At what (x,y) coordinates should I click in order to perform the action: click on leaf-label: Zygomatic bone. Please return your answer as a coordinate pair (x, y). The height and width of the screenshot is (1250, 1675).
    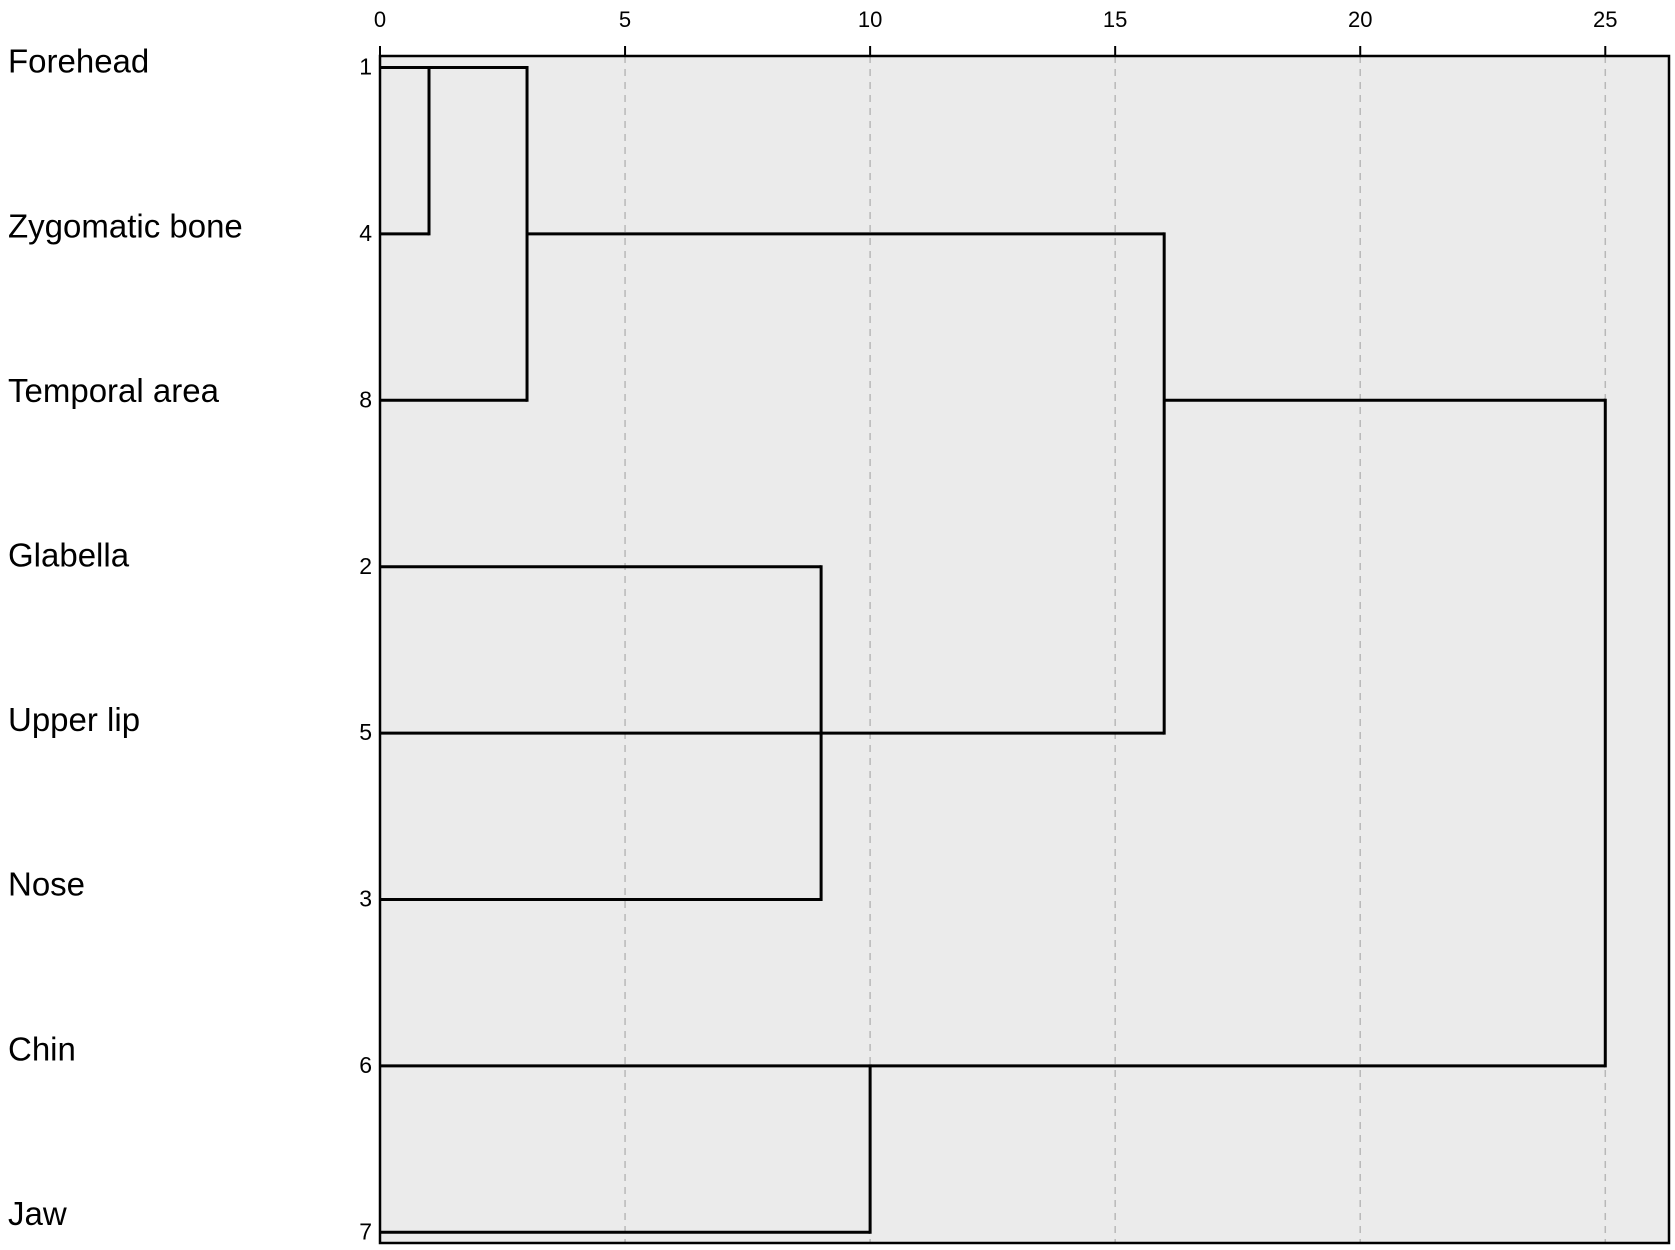
    Looking at the image, I should click on (125, 225).